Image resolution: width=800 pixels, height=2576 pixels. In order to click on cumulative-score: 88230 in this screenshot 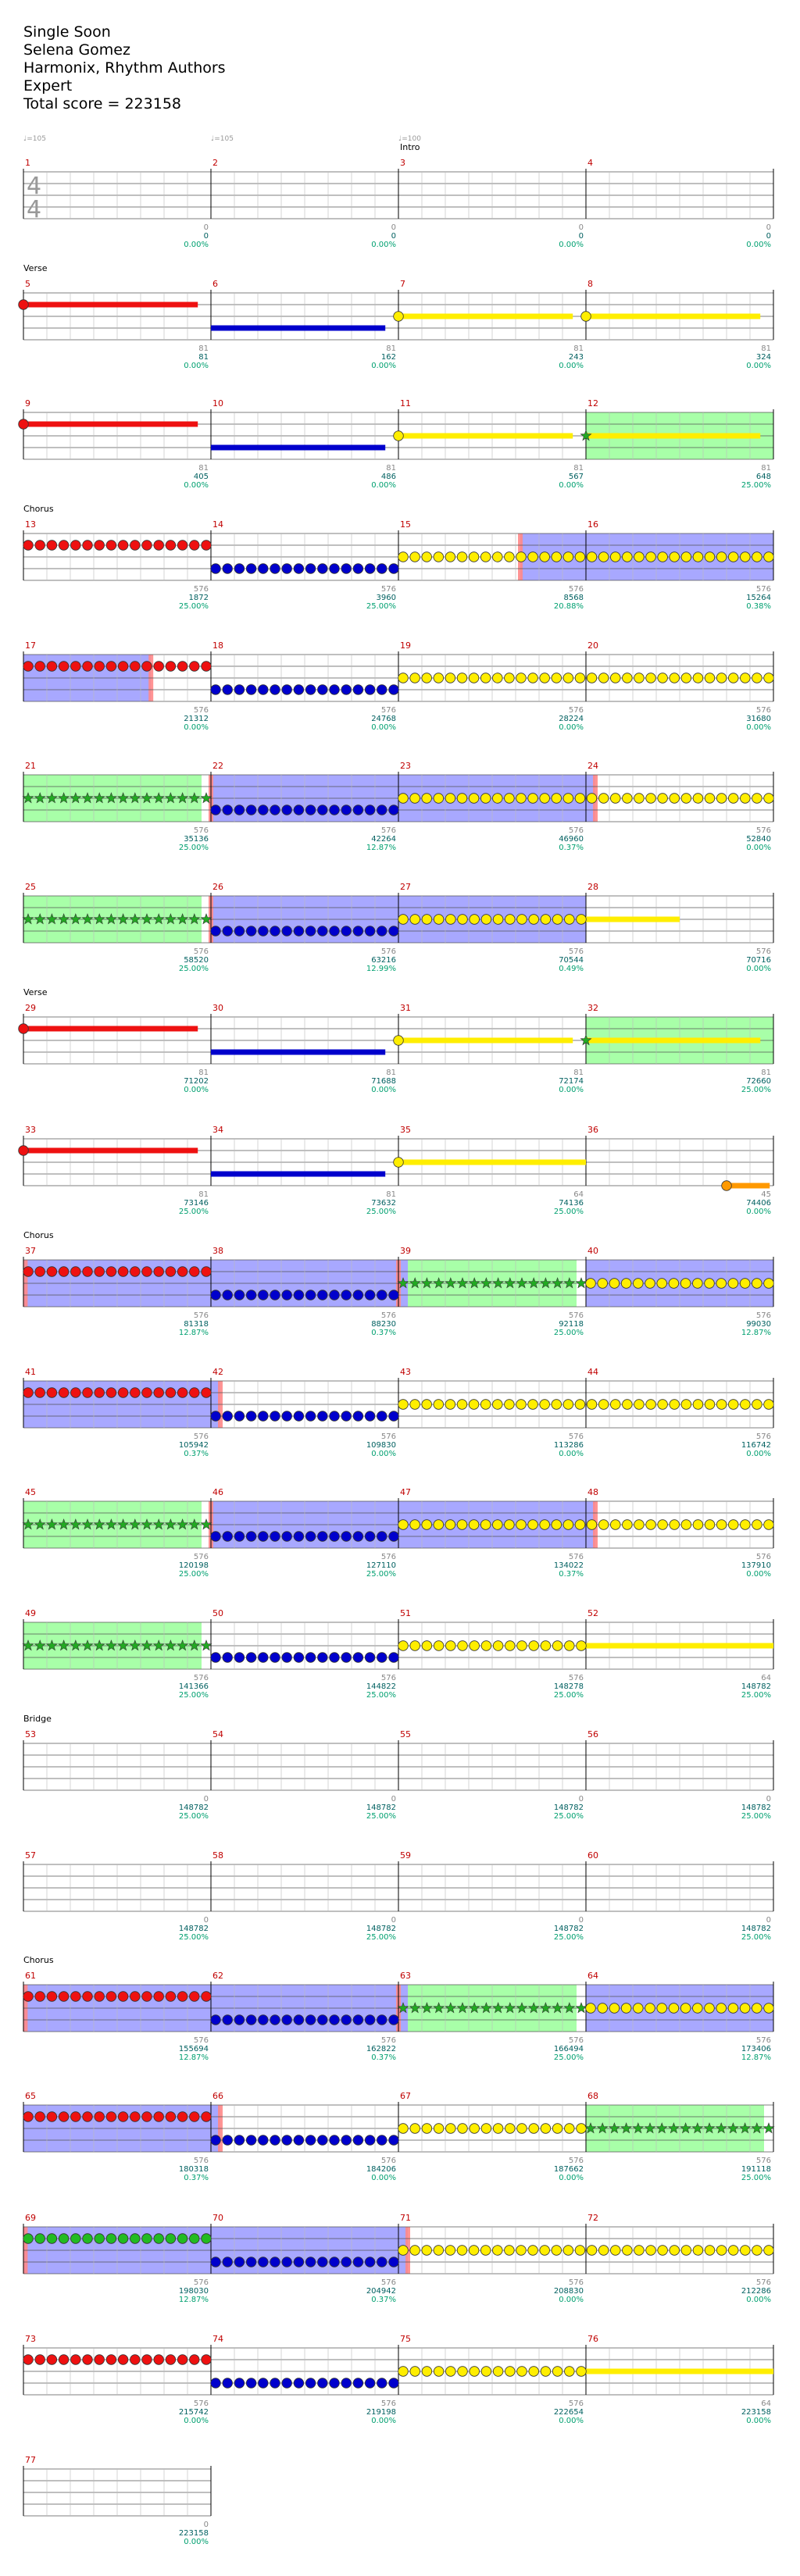, I will do `click(383, 1324)`.